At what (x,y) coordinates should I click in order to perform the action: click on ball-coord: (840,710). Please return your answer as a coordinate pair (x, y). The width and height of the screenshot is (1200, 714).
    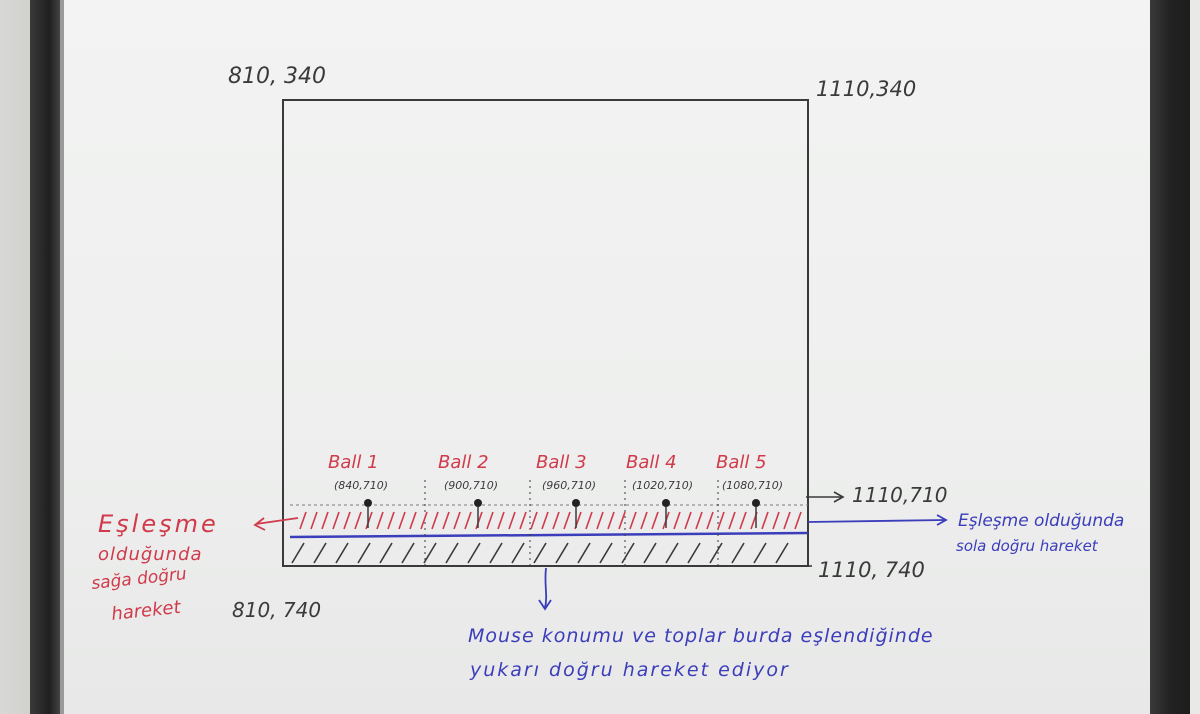
    Looking at the image, I should click on (361, 485).